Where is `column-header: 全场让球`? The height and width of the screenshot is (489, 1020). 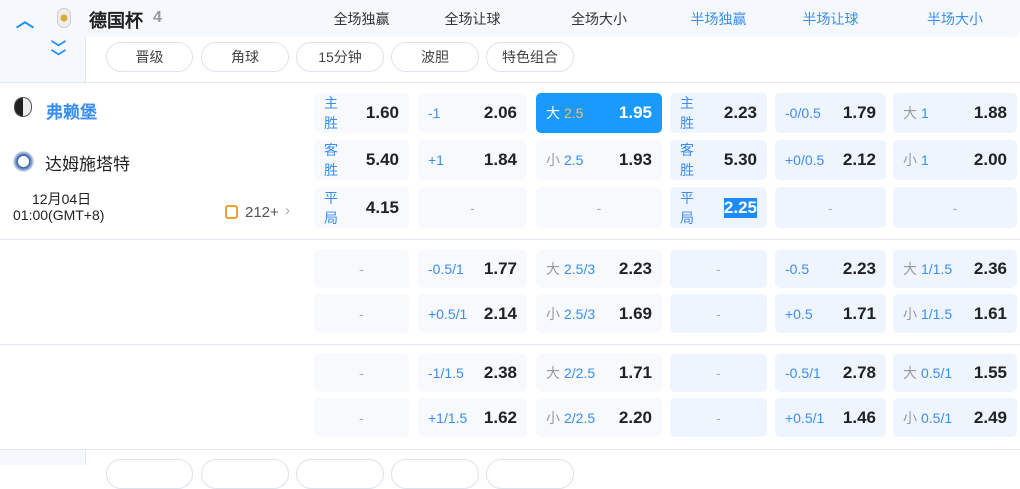
column-header: 全场让球 is located at coordinates (472, 19).